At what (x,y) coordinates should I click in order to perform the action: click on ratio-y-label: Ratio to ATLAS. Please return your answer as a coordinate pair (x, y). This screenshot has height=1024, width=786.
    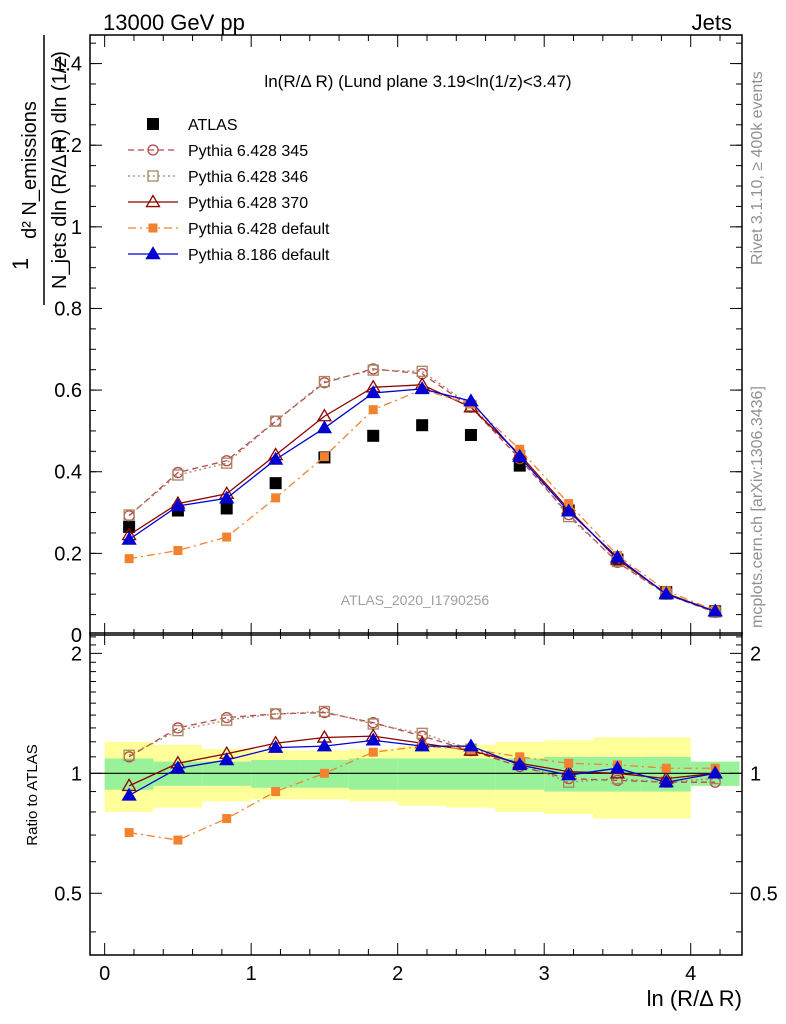
    Looking at the image, I should click on (32, 794).